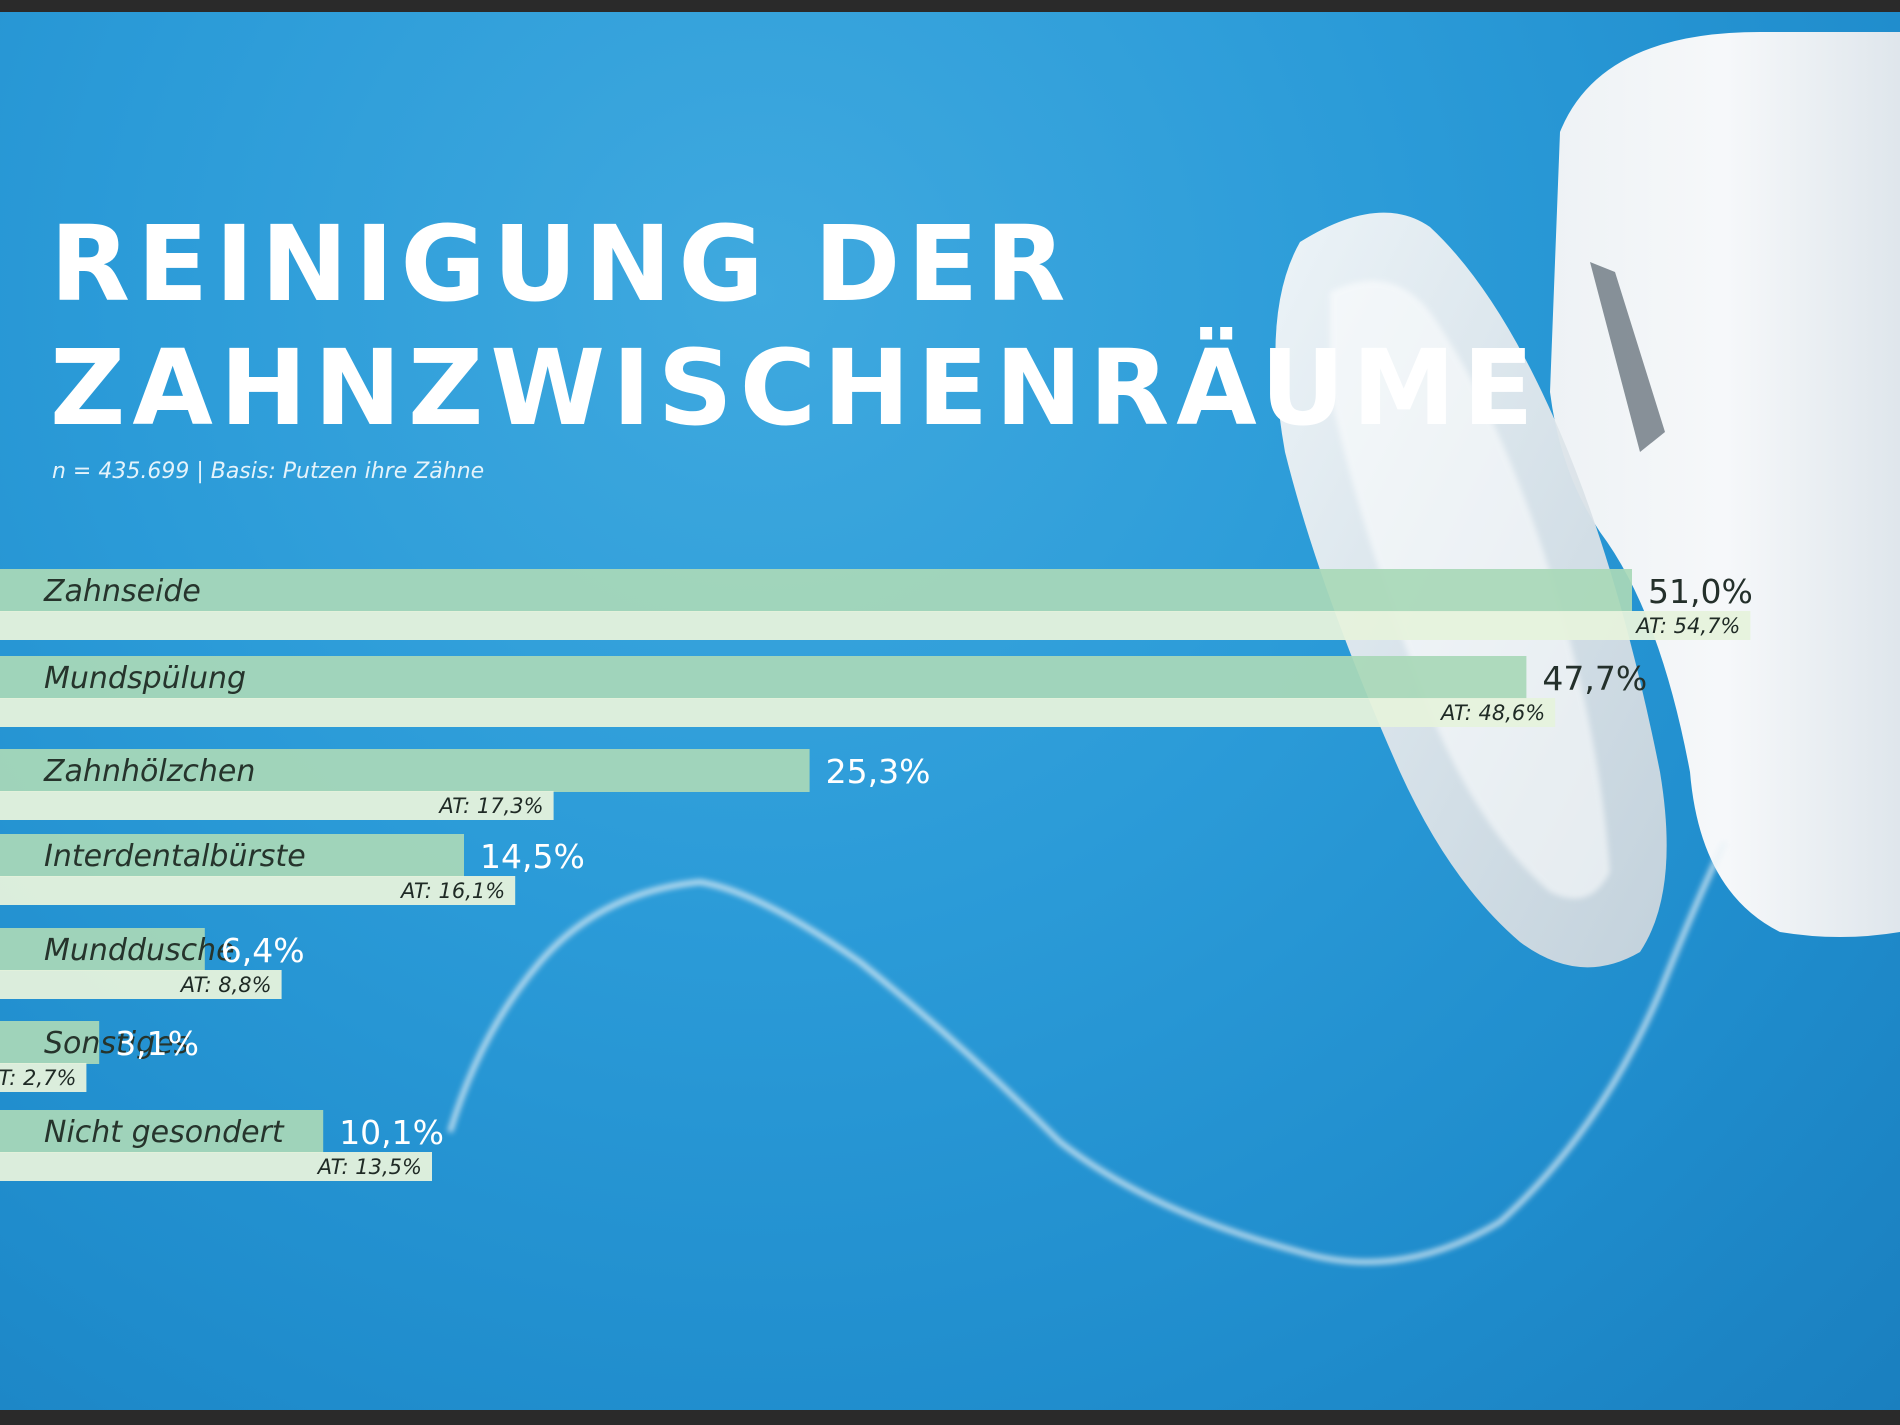 The height and width of the screenshot is (1425, 1900). I want to click on value-label: 25,3%, so click(878, 771).